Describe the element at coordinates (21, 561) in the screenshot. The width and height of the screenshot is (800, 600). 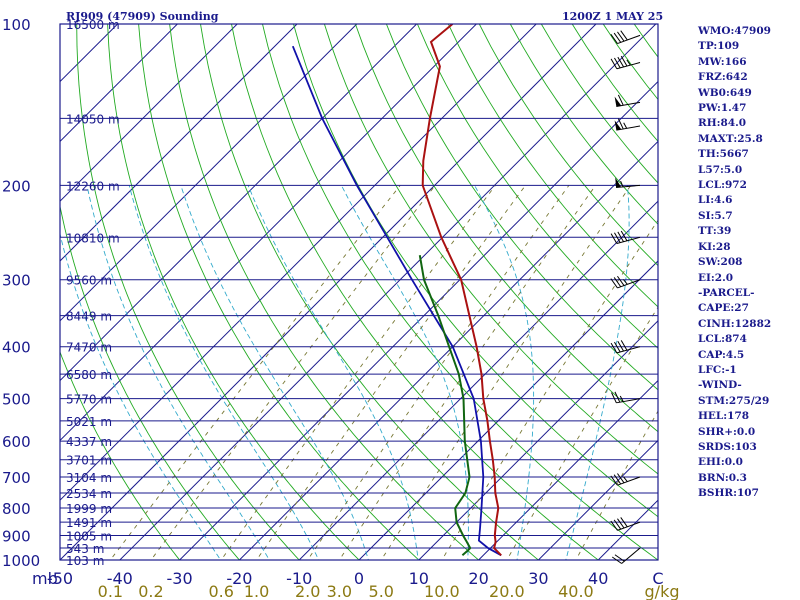
I see `pressure-tick-label: 1000` at that location.